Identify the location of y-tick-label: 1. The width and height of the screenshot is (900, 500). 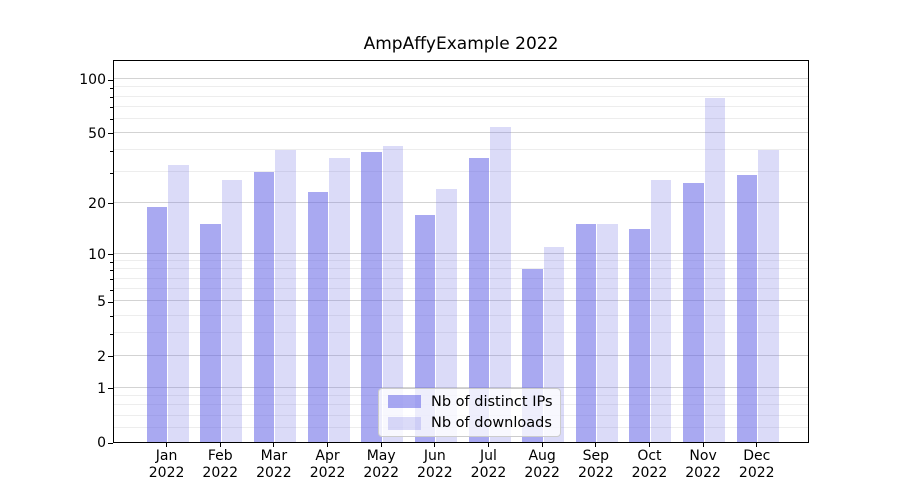
(101, 388).